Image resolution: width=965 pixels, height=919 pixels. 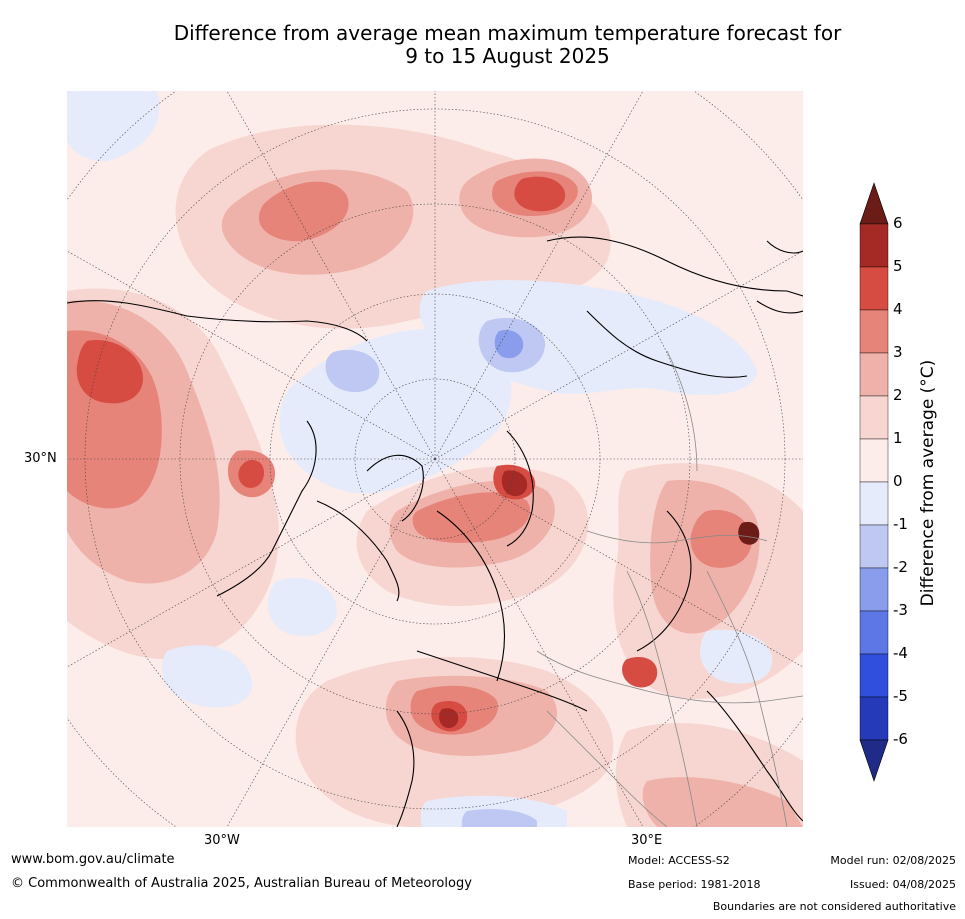 I want to click on colorbar-tick-label: -3, so click(x=900, y=610).